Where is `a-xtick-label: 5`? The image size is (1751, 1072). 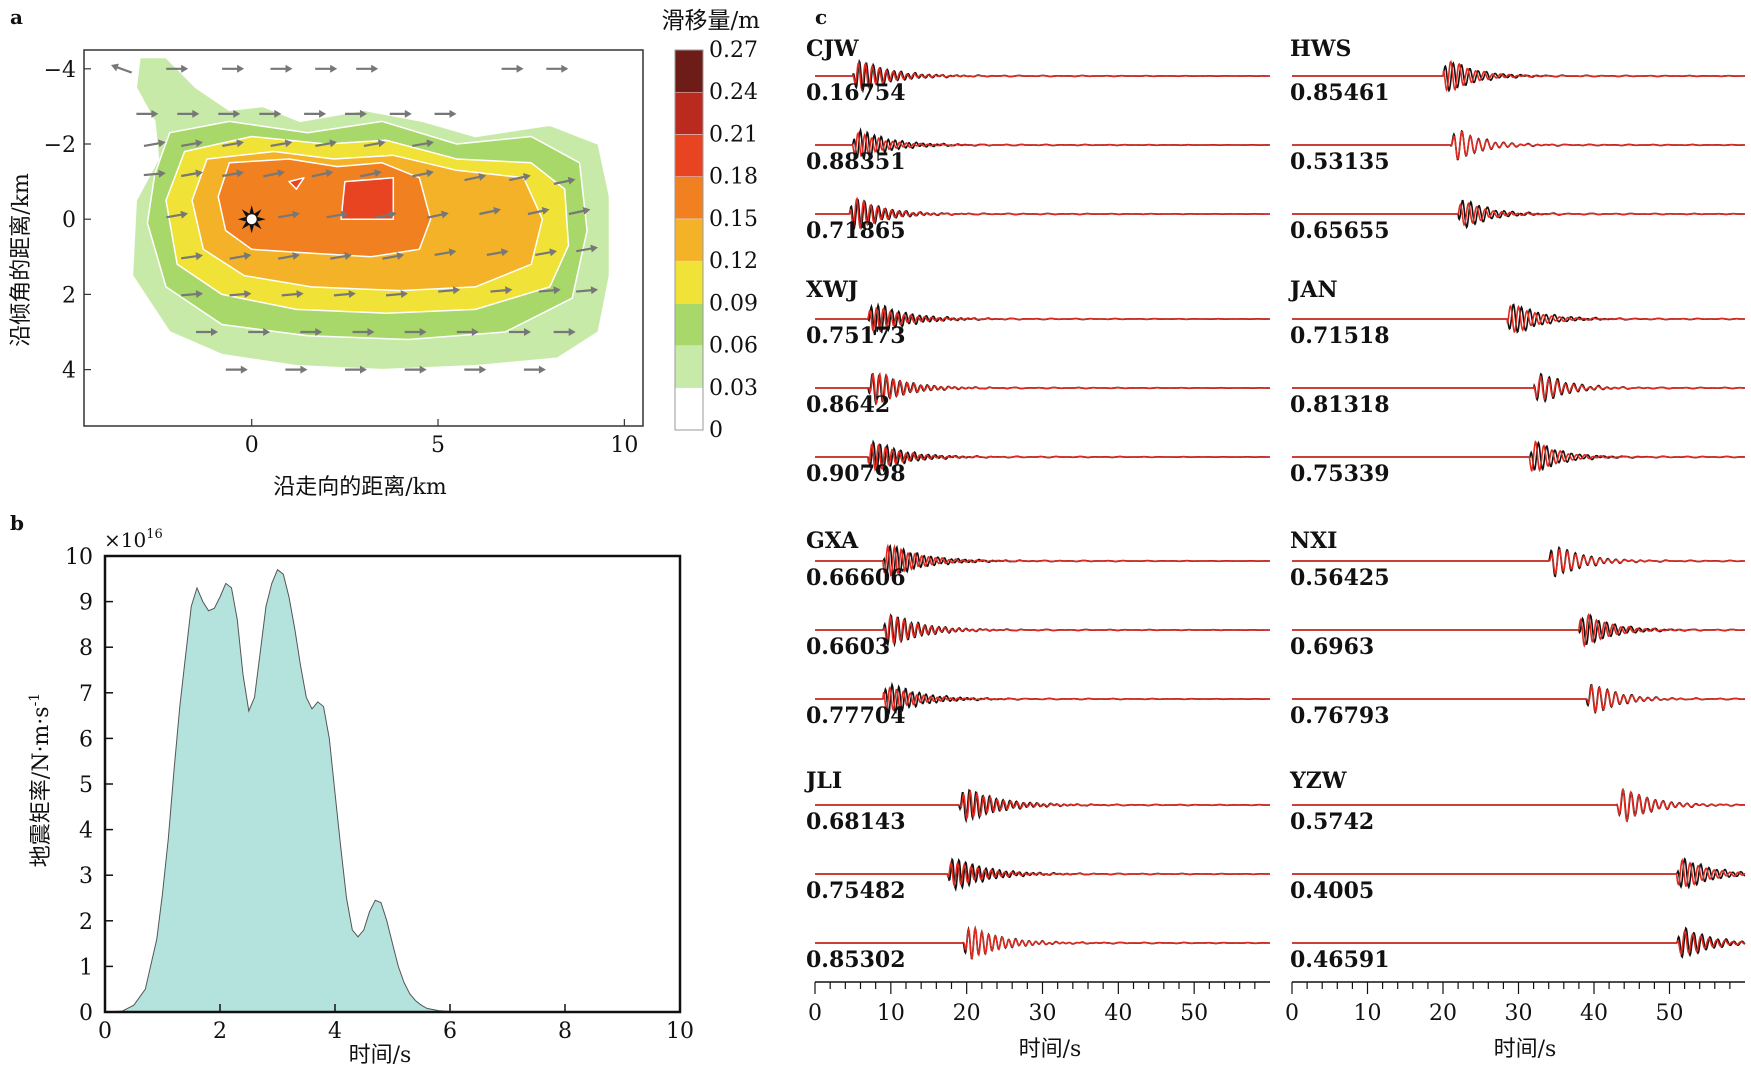
a-xtick-label: 5 is located at coordinates (438, 445).